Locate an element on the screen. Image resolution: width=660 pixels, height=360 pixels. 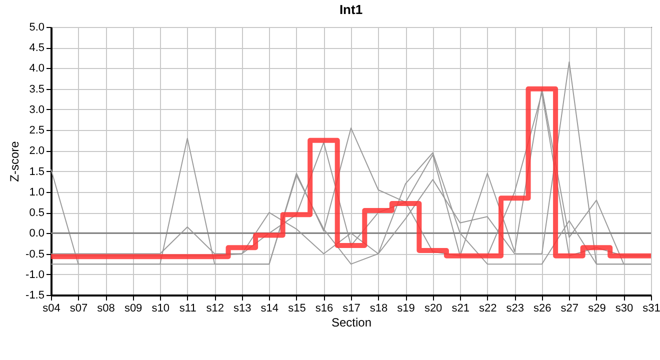
y-tick-label: 0.5 is located at coordinates (36, 213).